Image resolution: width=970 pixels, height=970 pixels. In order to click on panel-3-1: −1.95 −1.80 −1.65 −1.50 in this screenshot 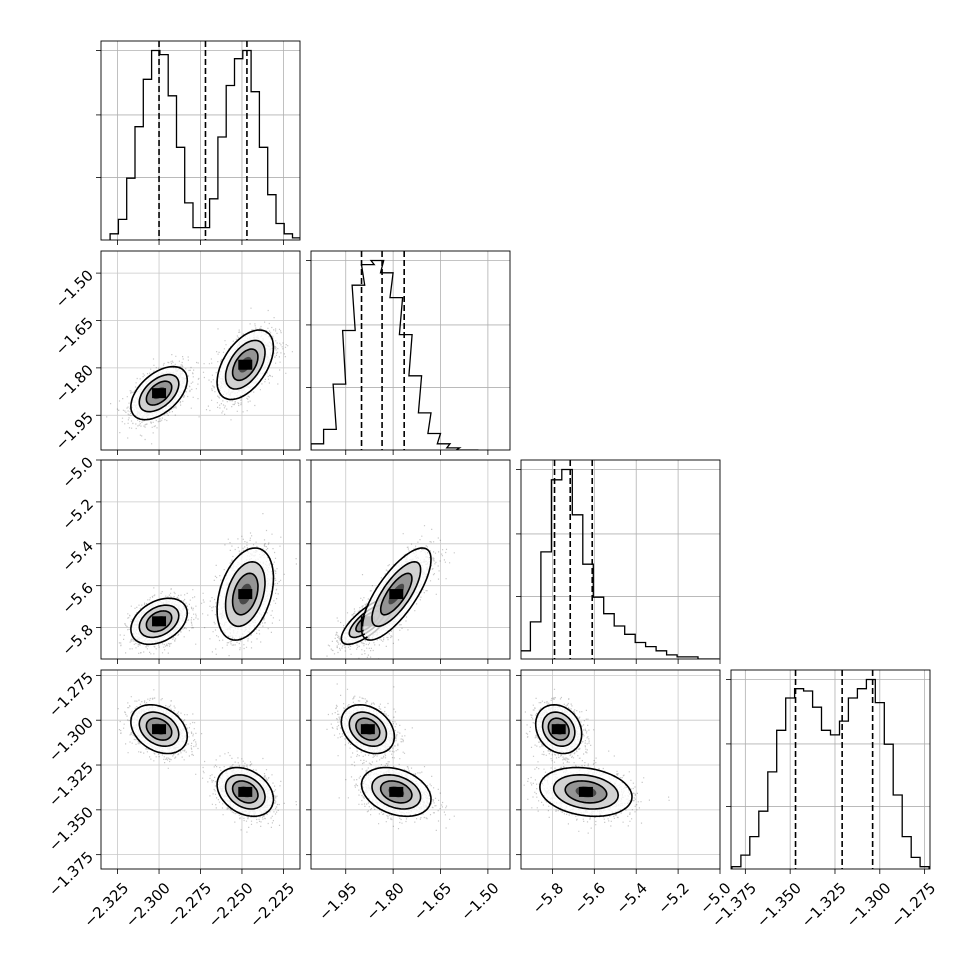, I will do `click(408, 796)`.